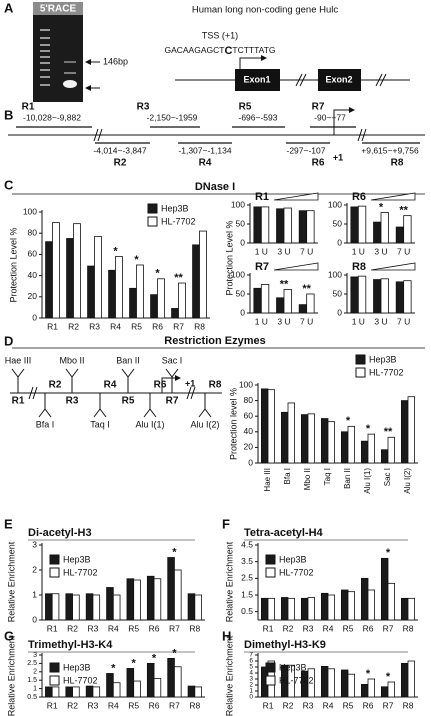 The width and height of the screenshot is (431, 716). I want to click on region-name: R2, so click(55, 385).